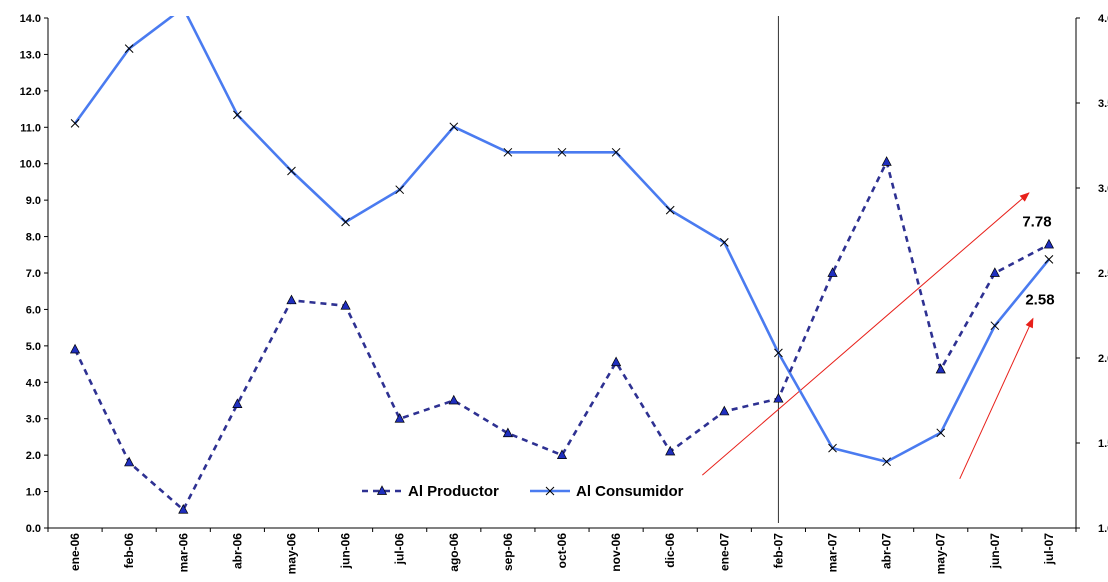 This screenshot has height=582, width=1108. I want to click on x-tick-label: jun-06, so click(346, 551).